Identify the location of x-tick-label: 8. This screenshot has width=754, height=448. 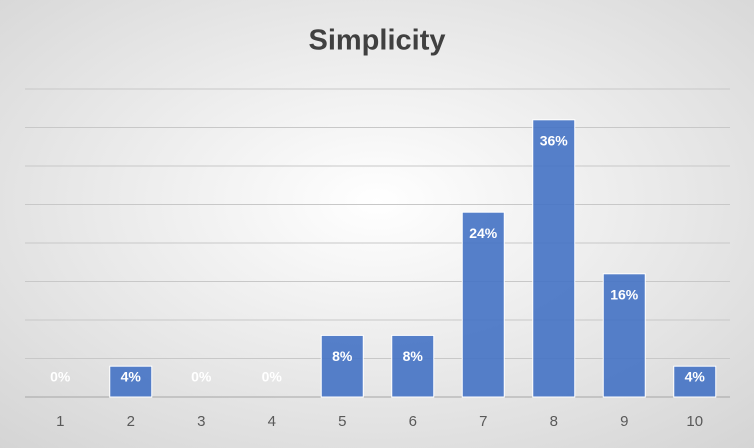
(554, 421).